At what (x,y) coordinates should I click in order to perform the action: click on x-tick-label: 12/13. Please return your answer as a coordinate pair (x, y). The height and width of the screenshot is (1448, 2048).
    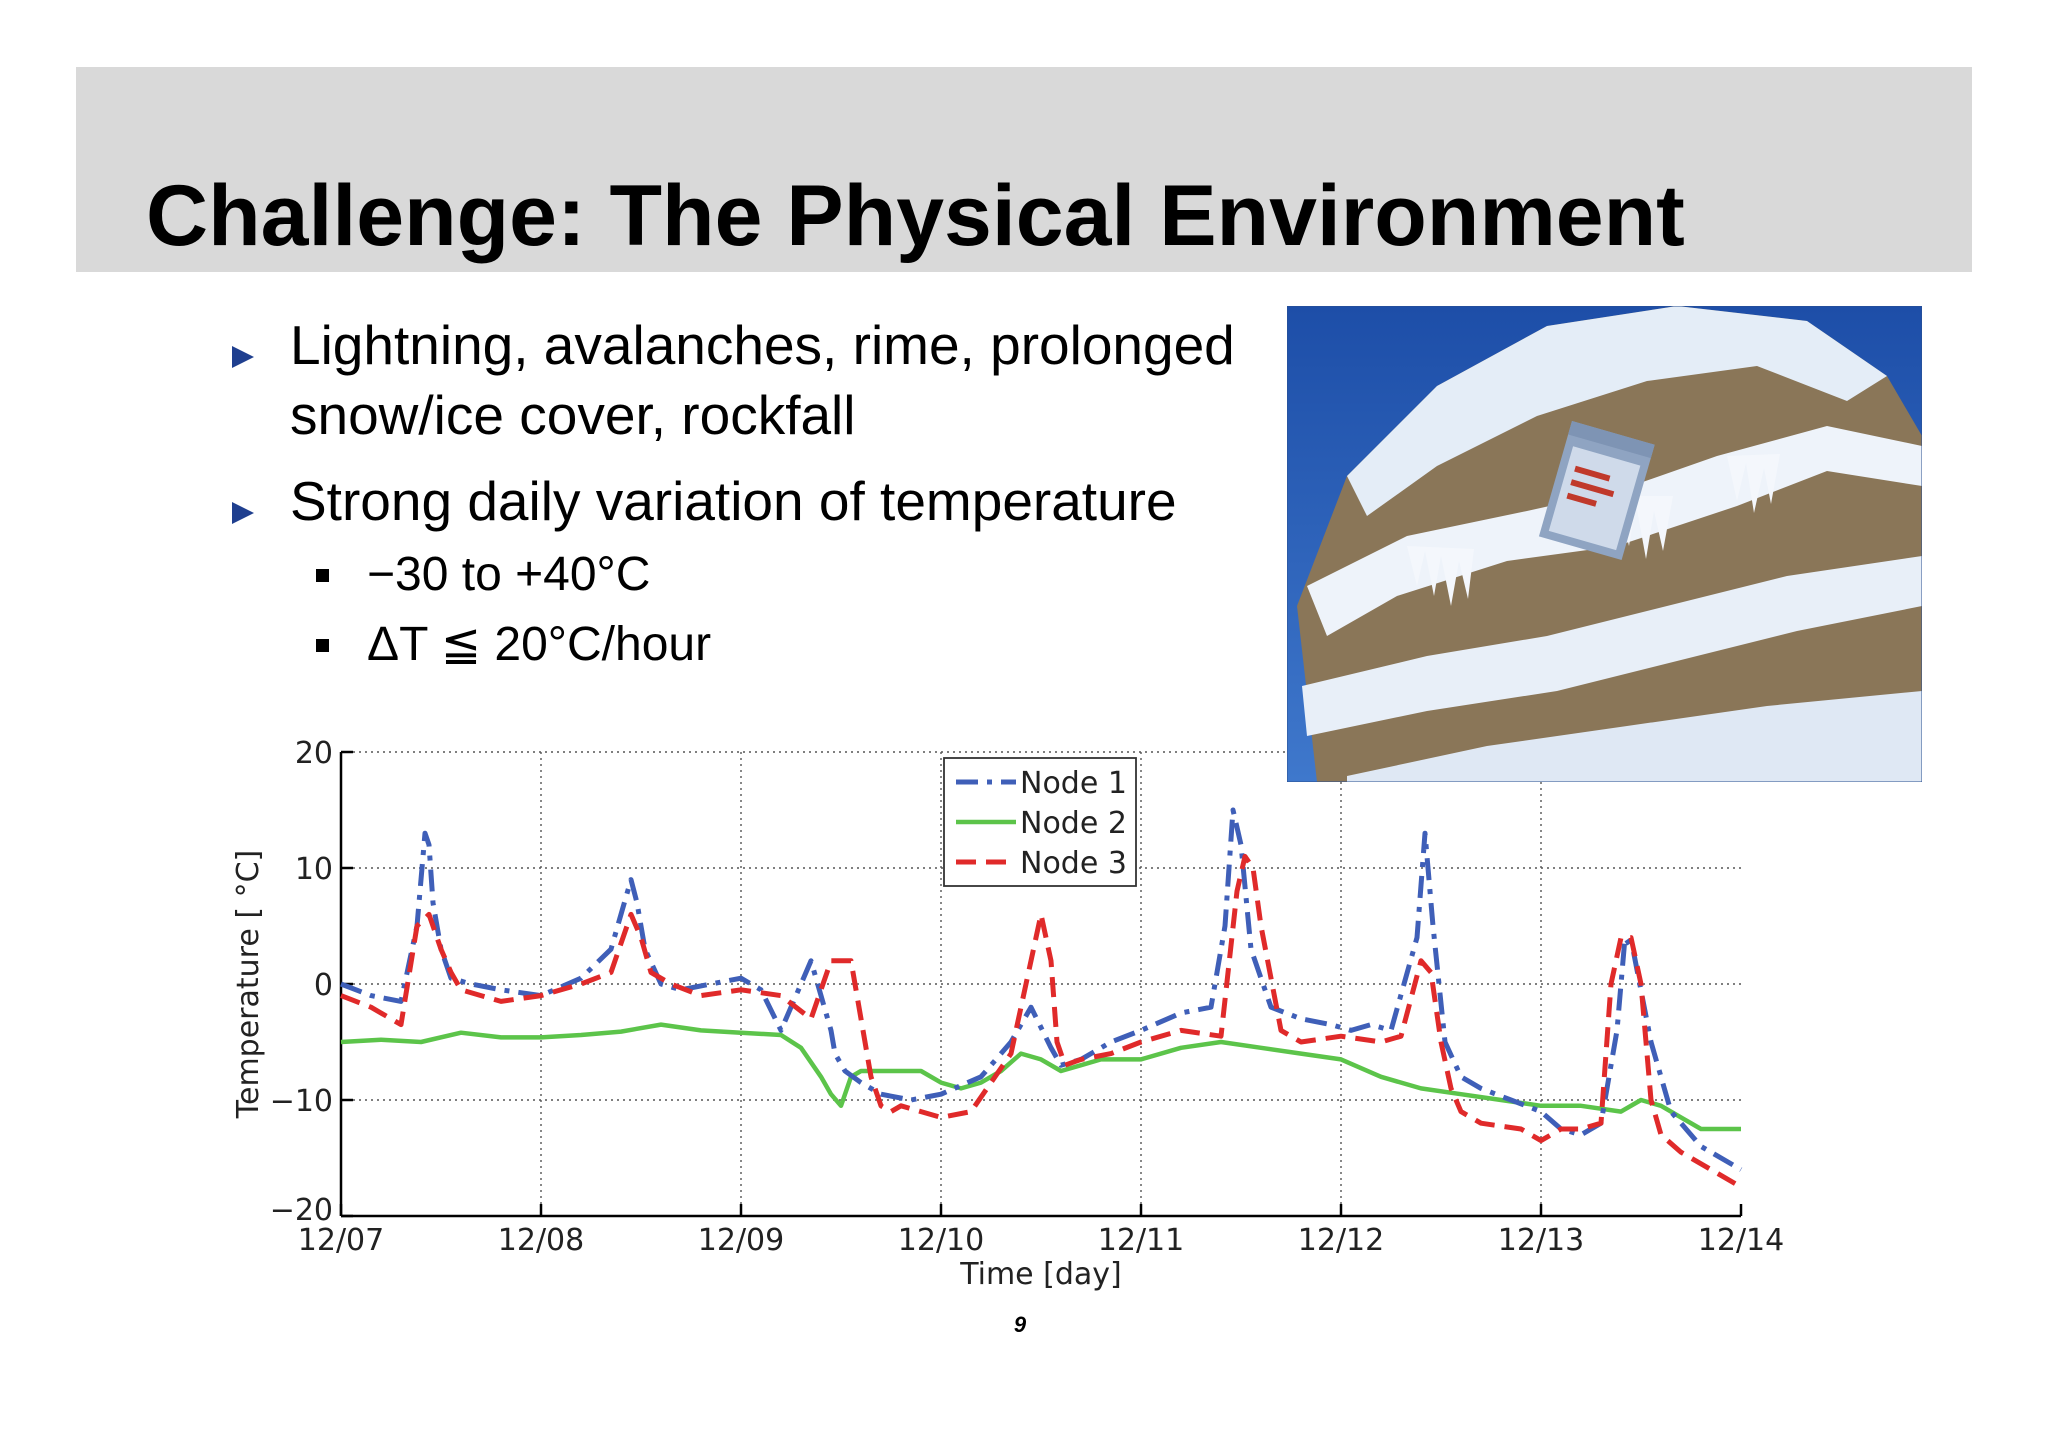
    Looking at the image, I should click on (1541, 1240).